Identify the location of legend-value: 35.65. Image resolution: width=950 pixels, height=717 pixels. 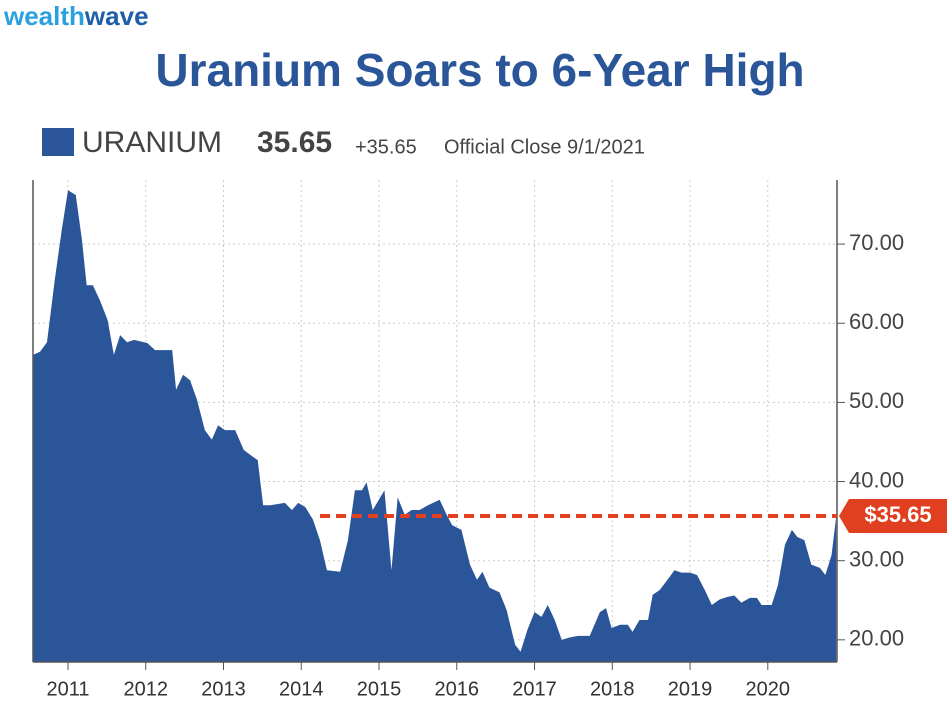
(294, 142).